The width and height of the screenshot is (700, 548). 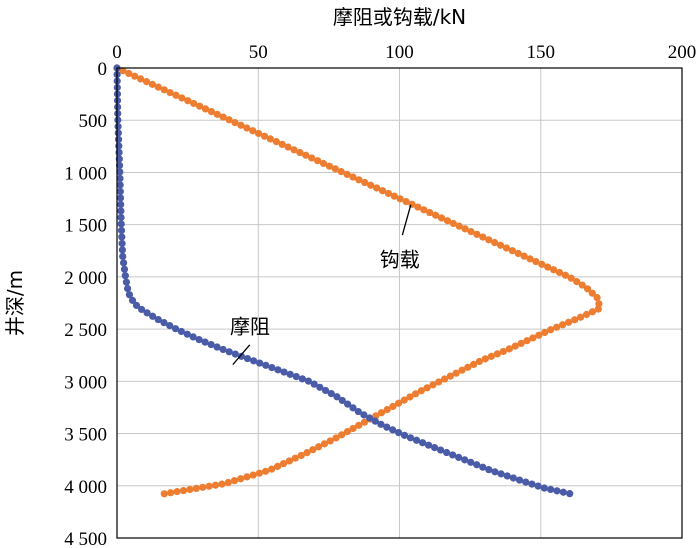 I want to click on x-tick-label: 200, so click(x=682, y=52).